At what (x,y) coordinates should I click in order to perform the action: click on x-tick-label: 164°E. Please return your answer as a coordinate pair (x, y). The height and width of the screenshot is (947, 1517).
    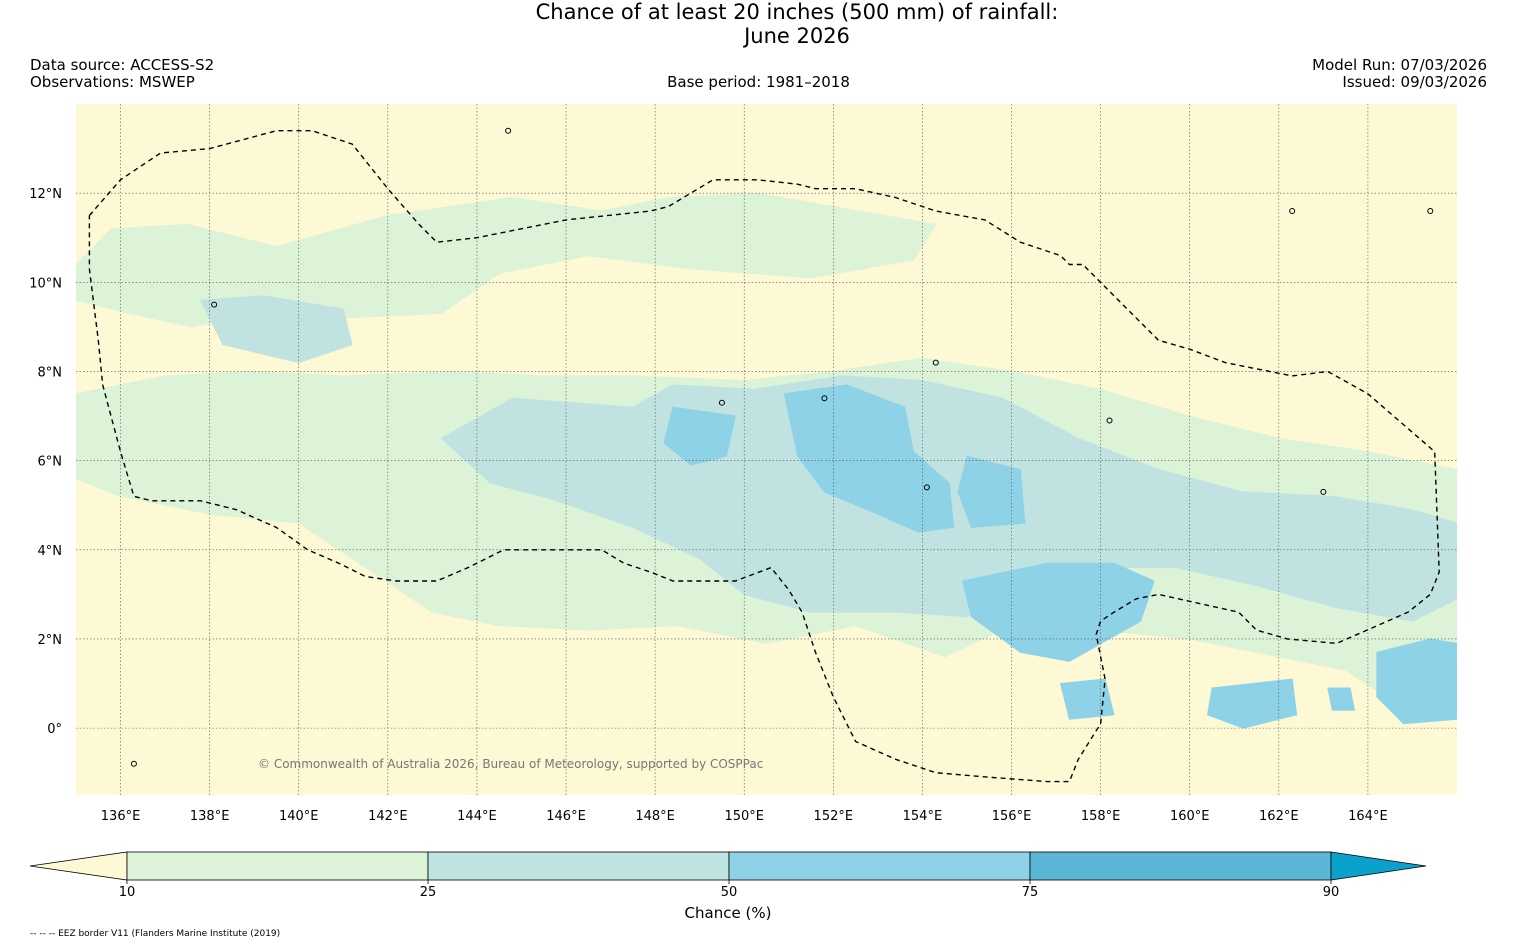
    Looking at the image, I should click on (1368, 816).